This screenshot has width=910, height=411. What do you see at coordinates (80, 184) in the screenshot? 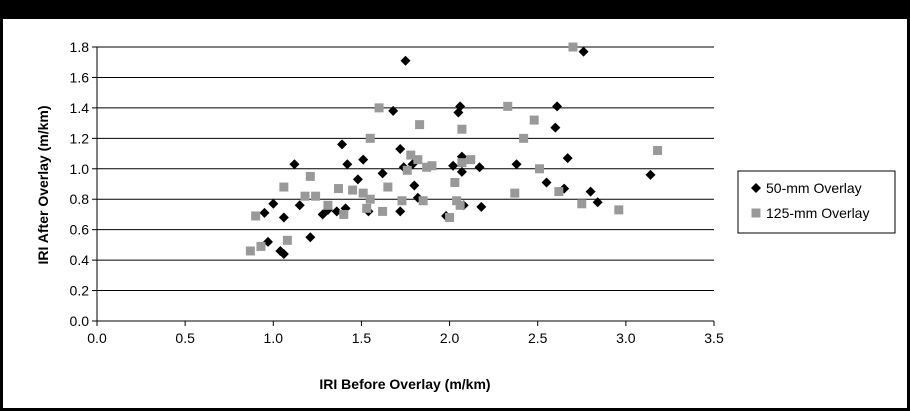
I see `y-tick-labels: 0.0 0.2 0.4 0.6 0.8 1.0 1.2 1.4 1.6 1.8` at bounding box center [80, 184].